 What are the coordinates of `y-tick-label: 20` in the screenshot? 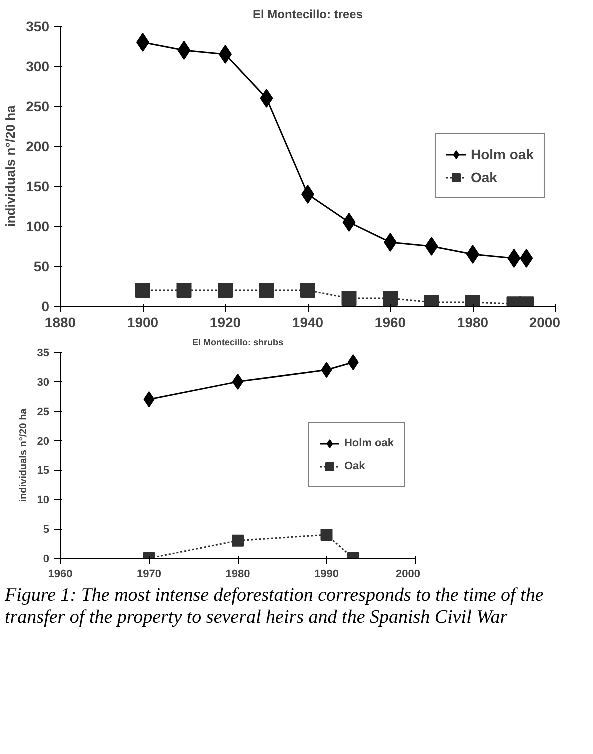 It's located at (43, 442).